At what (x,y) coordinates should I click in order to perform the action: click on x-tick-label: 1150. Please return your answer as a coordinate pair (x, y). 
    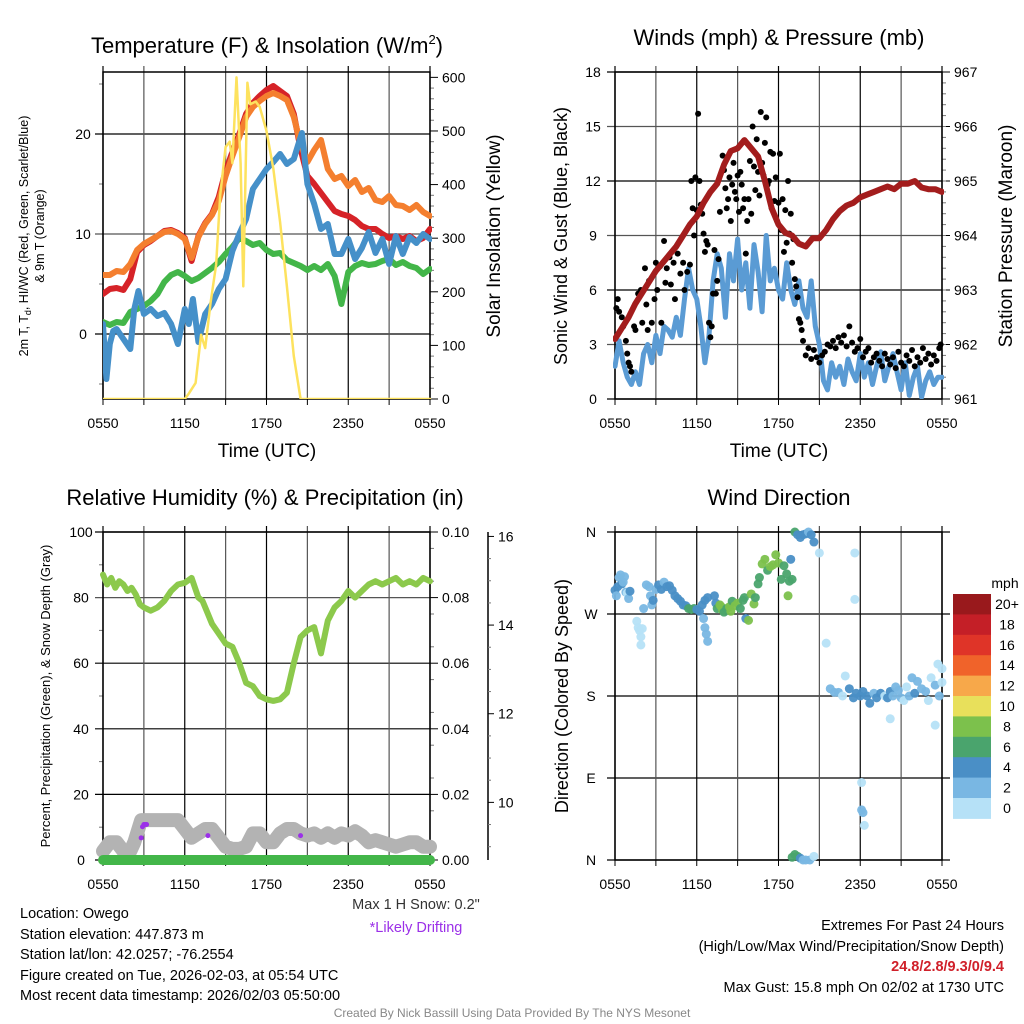
    Looking at the image, I should click on (185, 423).